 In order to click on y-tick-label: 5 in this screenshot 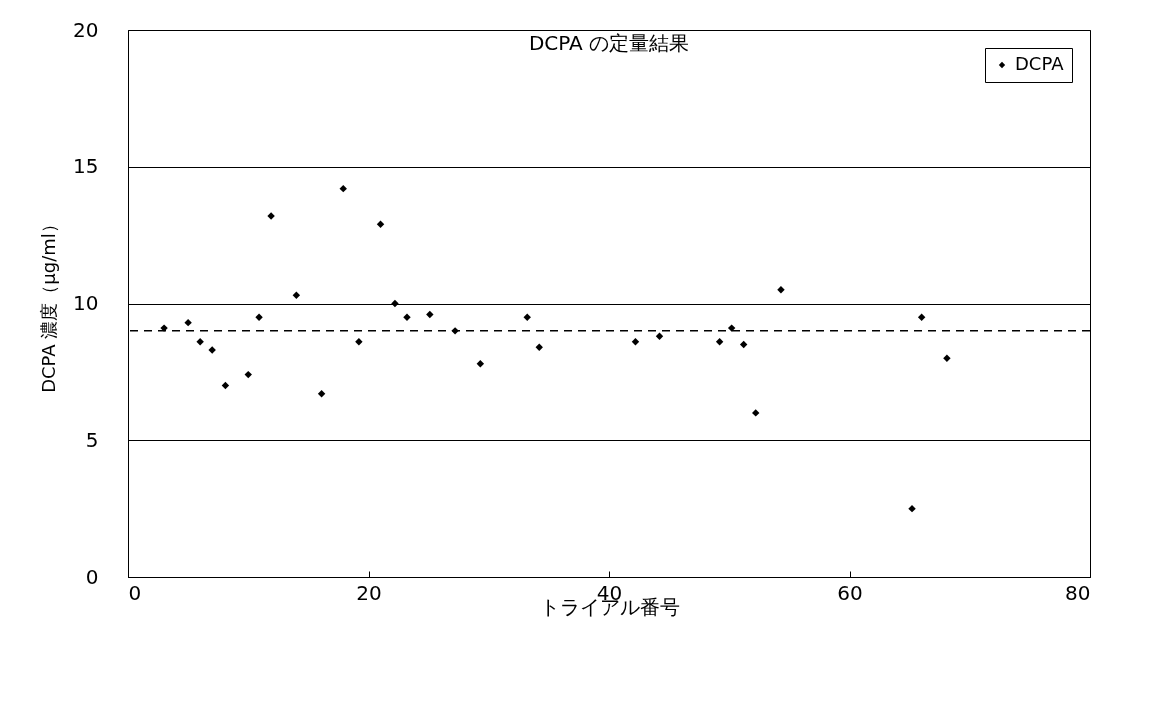, I will do `click(92, 439)`.